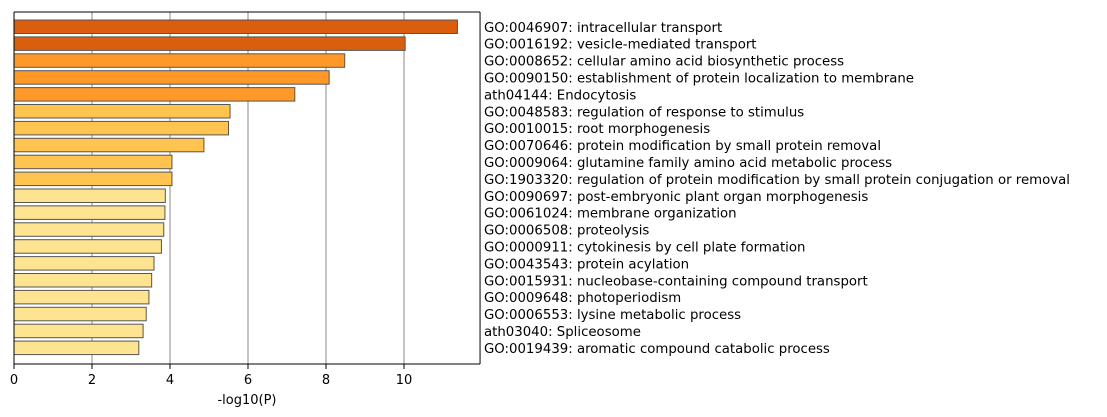 The width and height of the screenshot is (1107, 417). What do you see at coordinates (562, 332) in the screenshot?
I see `term-label: ath03040: Spliceosome` at bounding box center [562, 332].